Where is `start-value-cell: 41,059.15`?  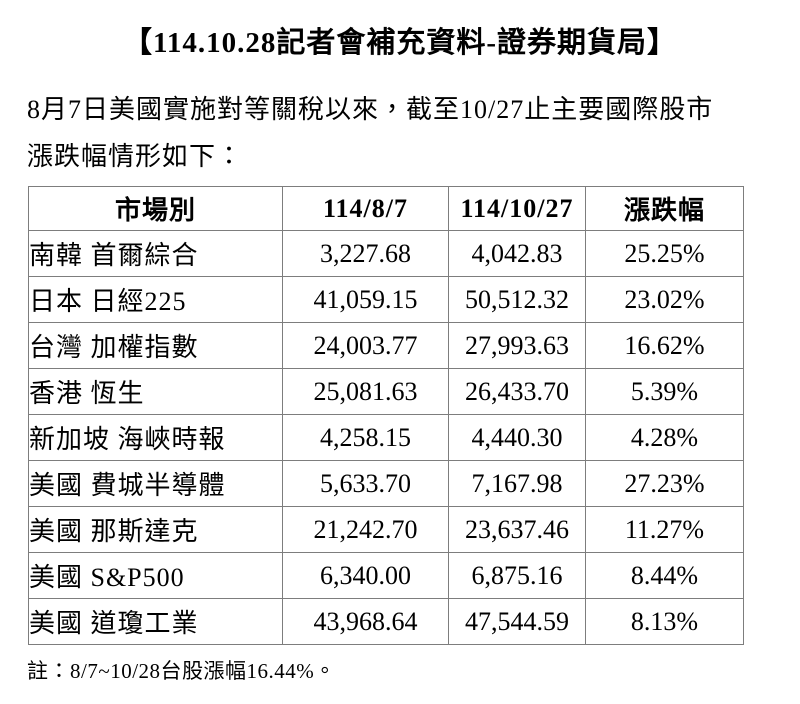
start-value-cell: 41,059.15 is located at coordinates (365, 299).